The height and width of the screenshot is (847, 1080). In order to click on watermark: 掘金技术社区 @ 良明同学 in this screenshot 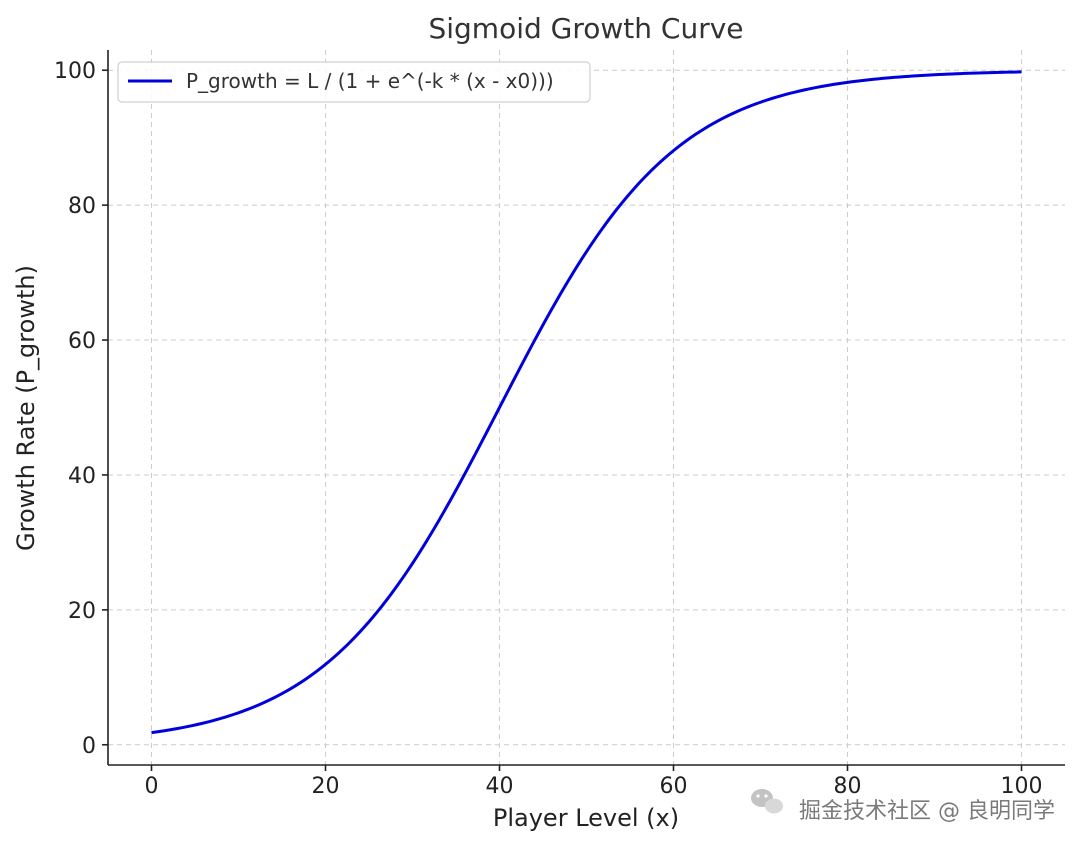, I will do `click(903, 806)`.